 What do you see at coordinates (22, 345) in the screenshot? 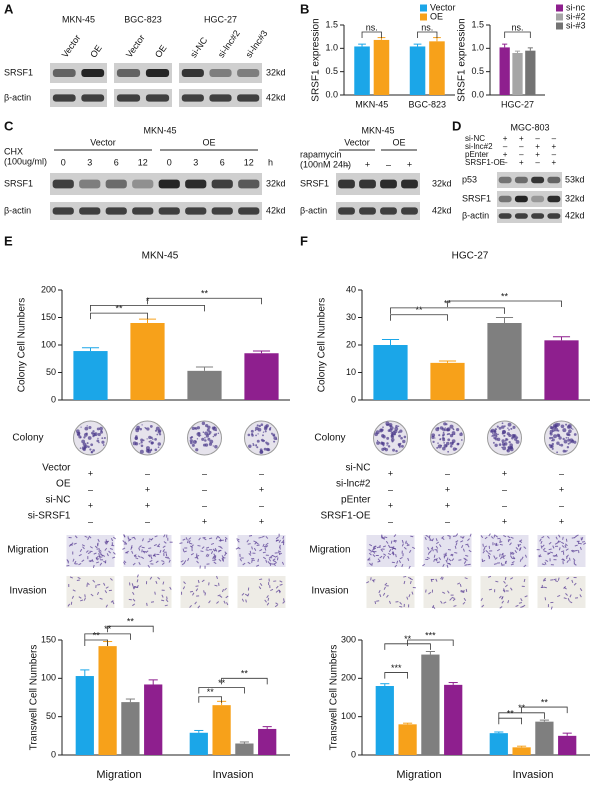
I see `y-axis-label: Colony Cell Numbers` at bounding box center [22, 345].